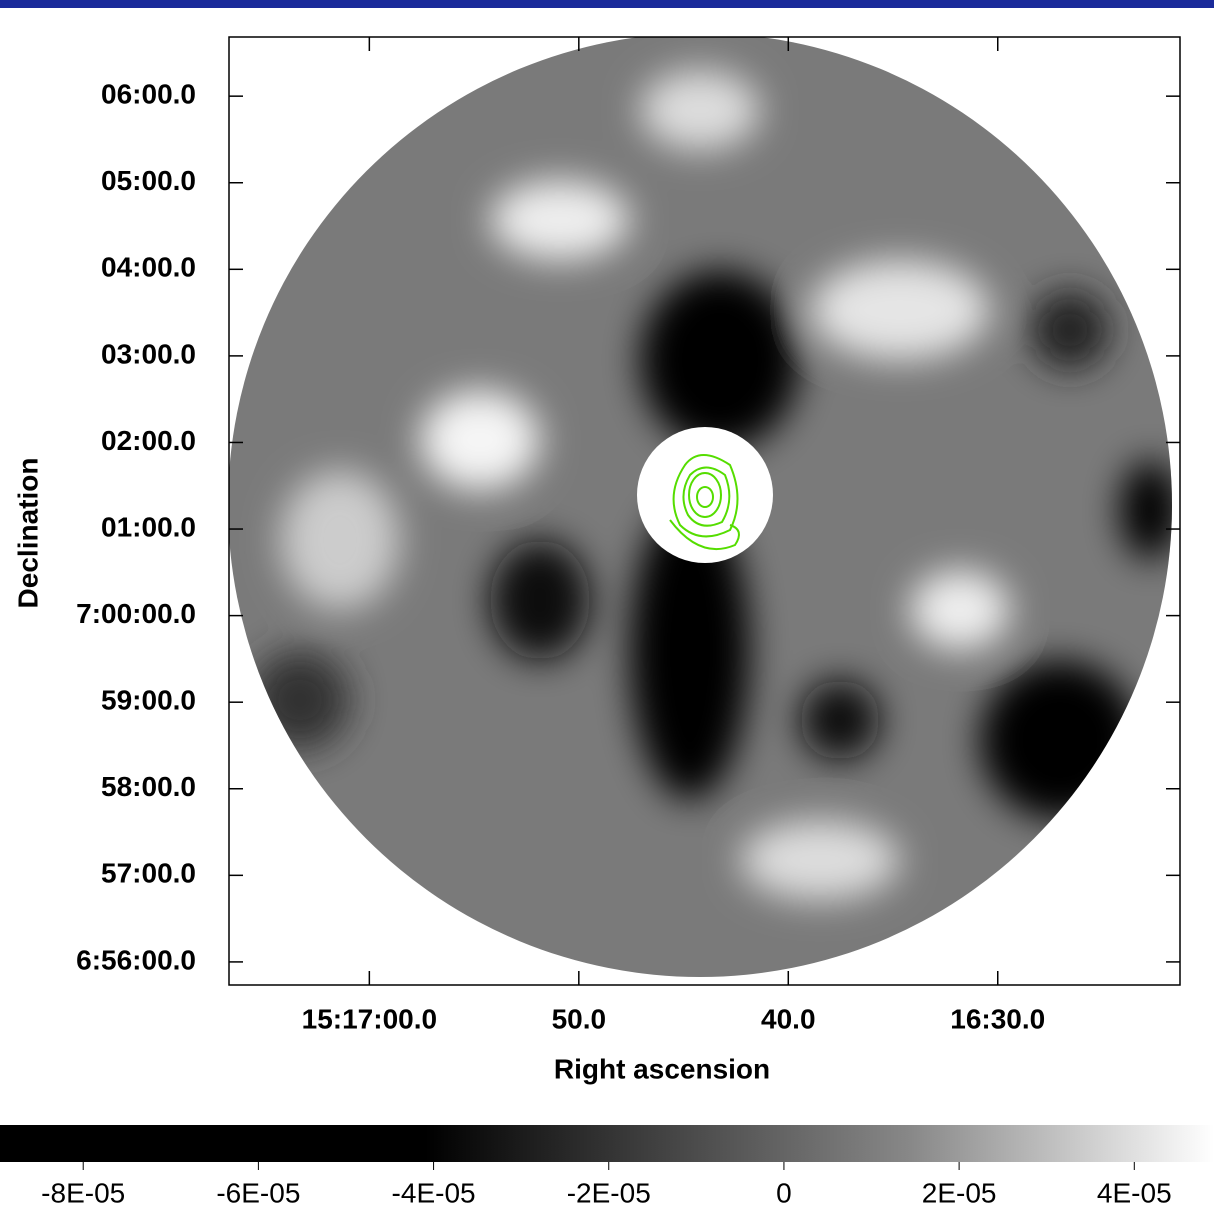 The height and width of the screenshot is (1217, 1214). What do you see at coordinates (369, 1018) in the screenshot?
I see `x-tick-label: 15:17:00.0` at bounding box center [369, 1018].